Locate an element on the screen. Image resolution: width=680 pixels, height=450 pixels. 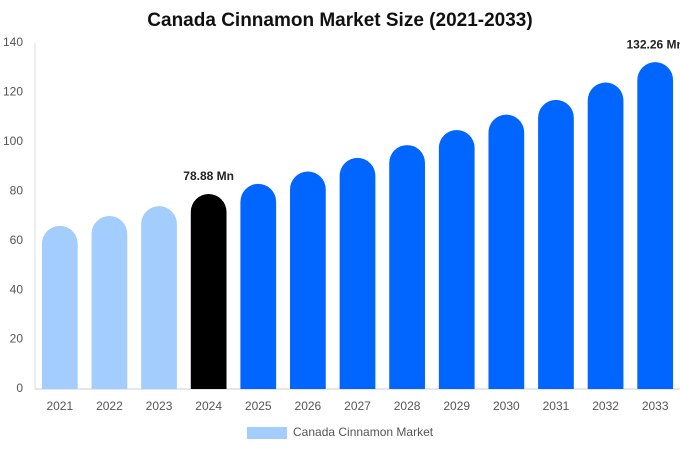
legend-swatch is located at coordinates (267, 433).